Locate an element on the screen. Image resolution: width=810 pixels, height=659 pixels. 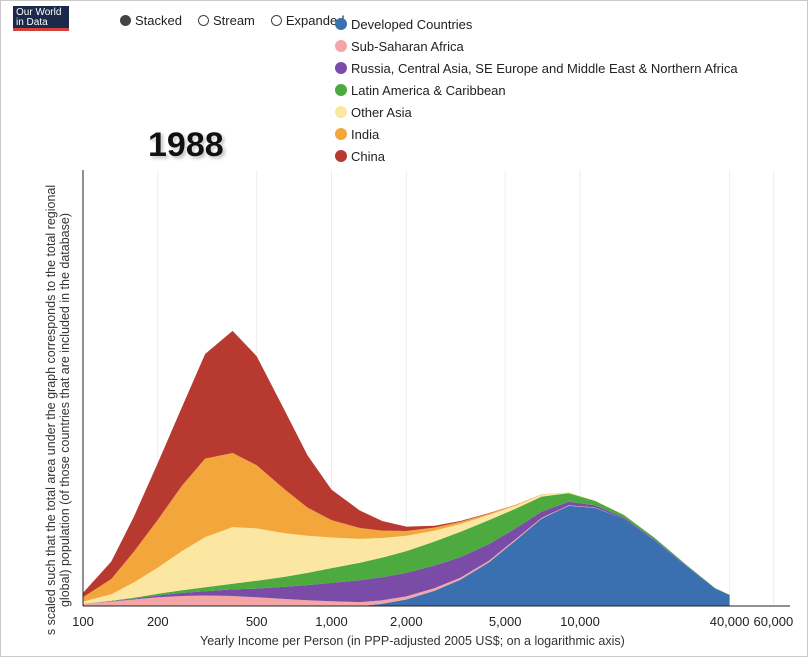
mode-stacked-label: Stacked is located at coordinates (158, 20).